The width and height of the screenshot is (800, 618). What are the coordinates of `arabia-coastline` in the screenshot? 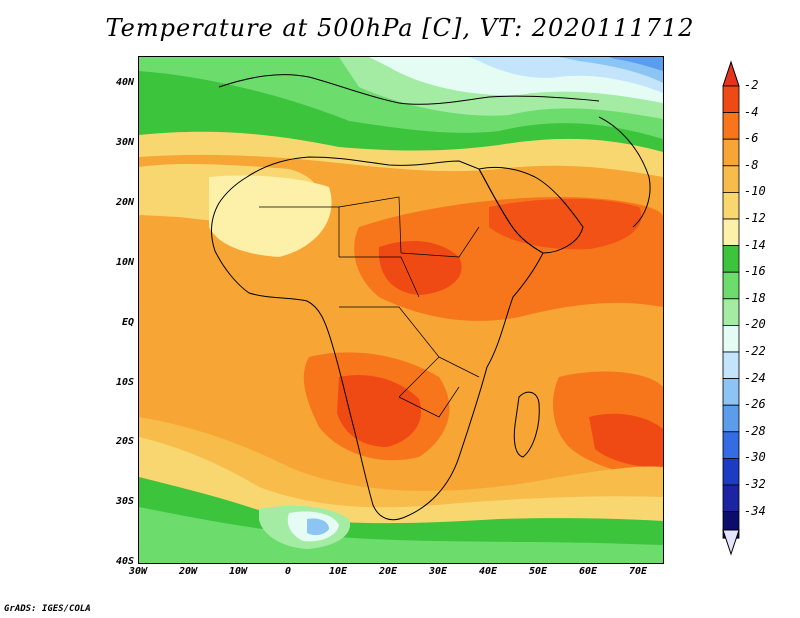 It's located at (531, 210).